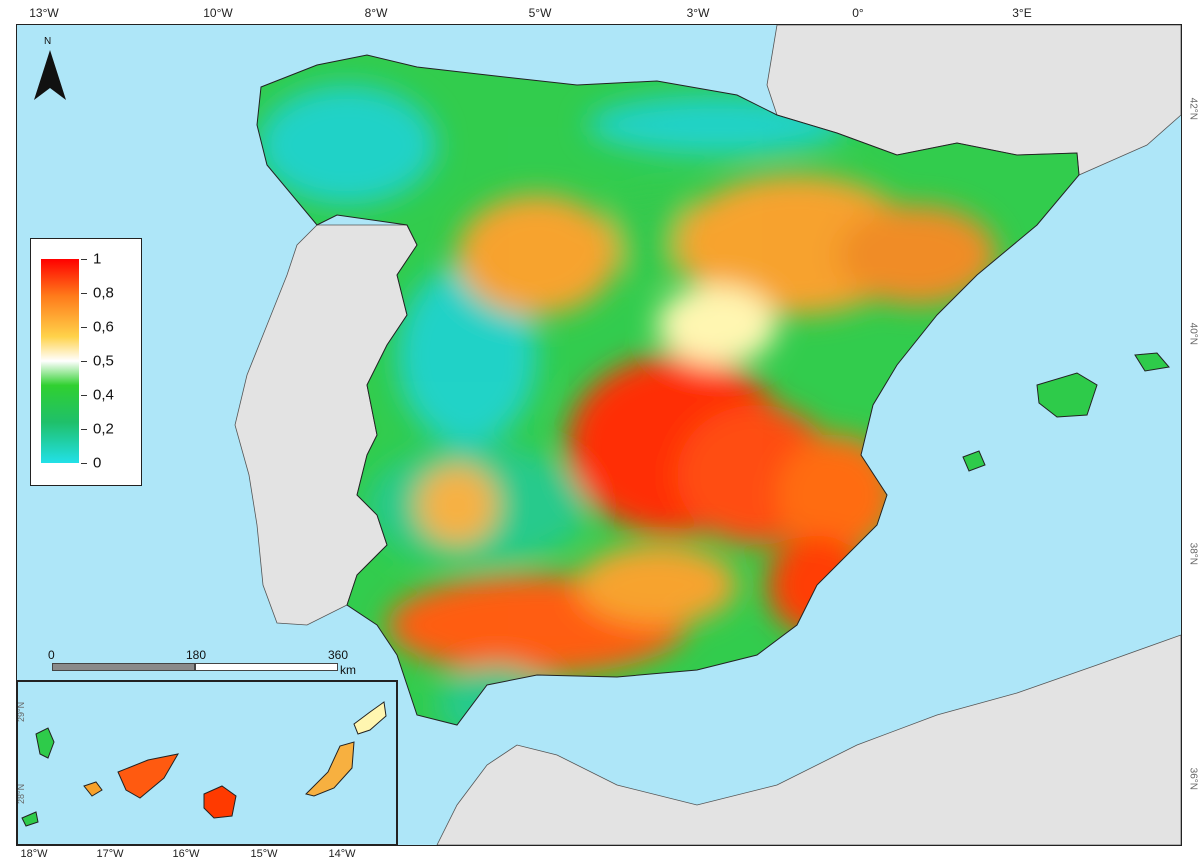 Image resolution: width=1200 pixels, height=868 pixels. What do you see at coordinates (1192, 778) in the screenshot?
I see `lat-tick-36n: 36°N` at bounding box center [1192, 778].